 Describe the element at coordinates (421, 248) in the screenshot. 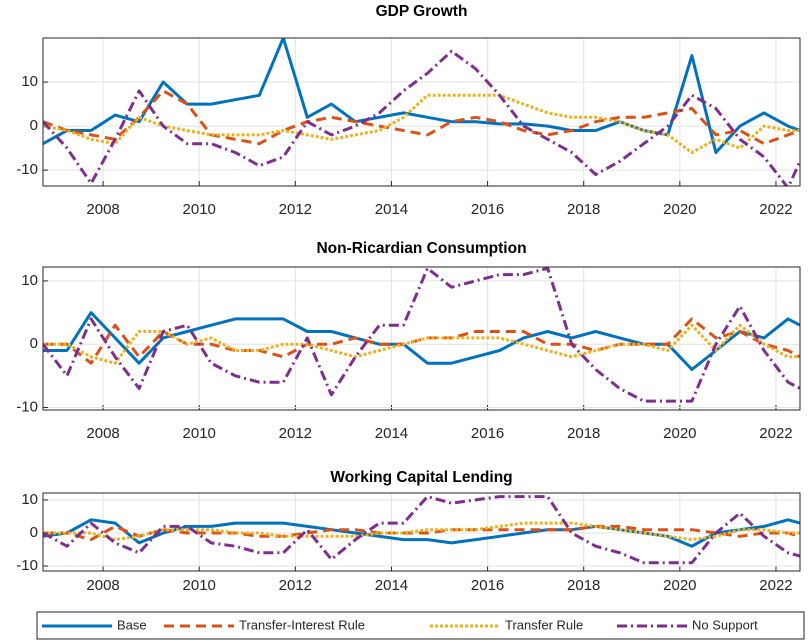

I see `subplot-title: Non-Ricardian Consumption` at that location.